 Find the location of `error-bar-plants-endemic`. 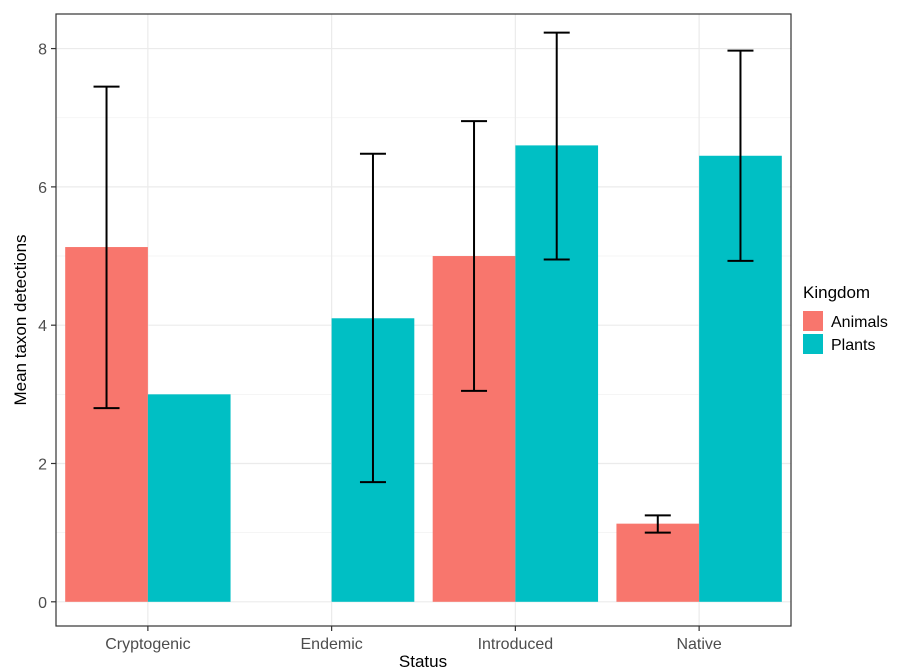

error-bar-plants-endemic is located at coordinates (372, 318).